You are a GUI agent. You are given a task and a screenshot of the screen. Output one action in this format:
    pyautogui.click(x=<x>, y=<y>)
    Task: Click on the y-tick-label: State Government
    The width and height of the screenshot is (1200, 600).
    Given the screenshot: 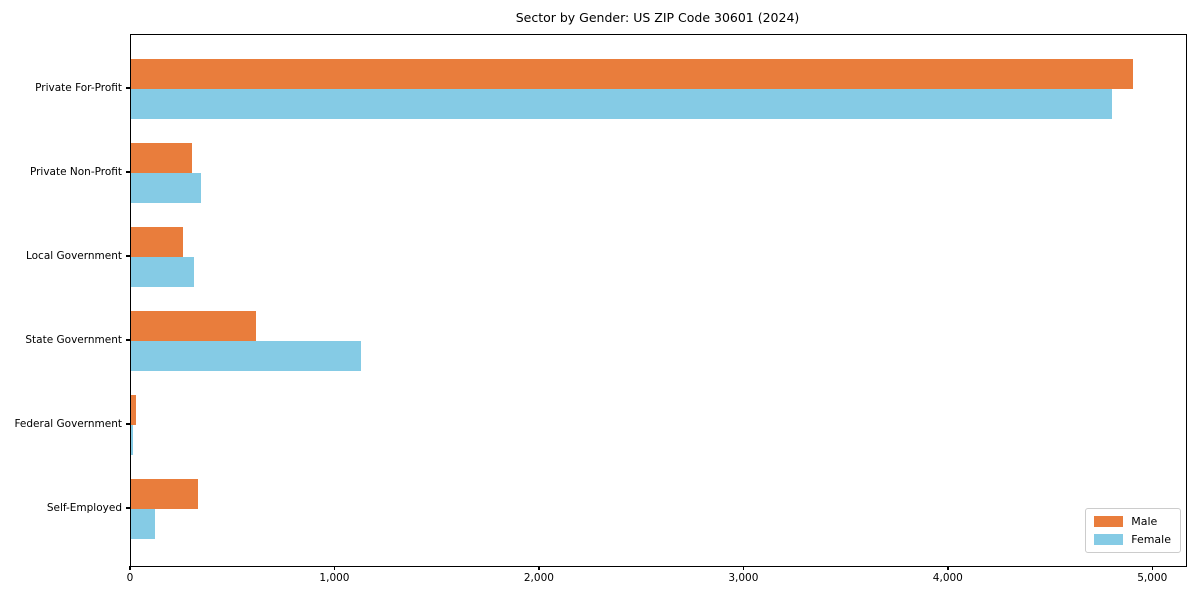 What is the action you would take?
    pyautogui.click(x=73, y=340)
    